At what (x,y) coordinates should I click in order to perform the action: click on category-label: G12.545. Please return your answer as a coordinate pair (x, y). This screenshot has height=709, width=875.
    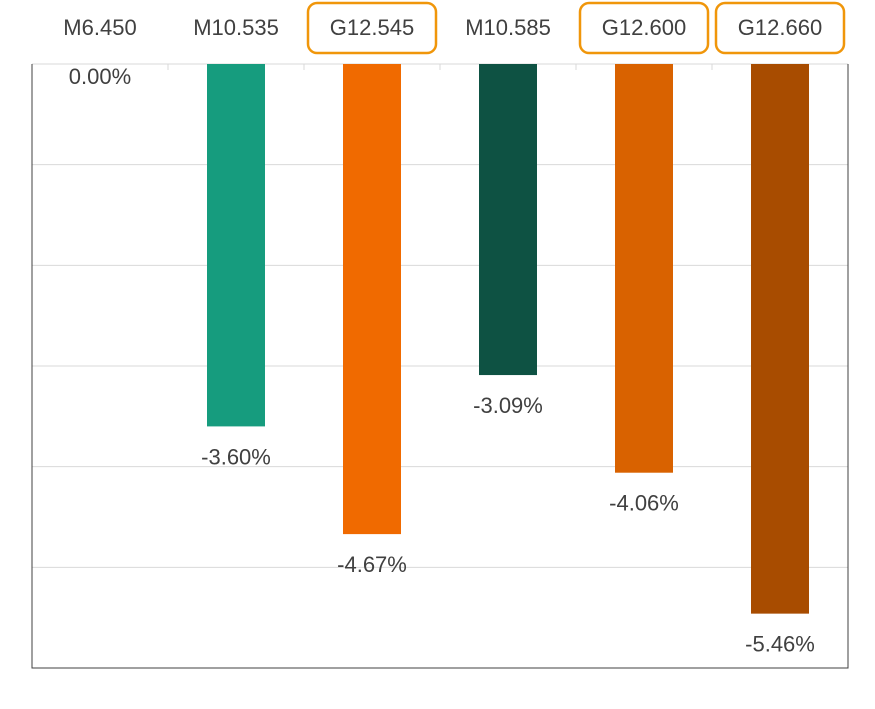
    Looking at the image, I should click on (372, 27).